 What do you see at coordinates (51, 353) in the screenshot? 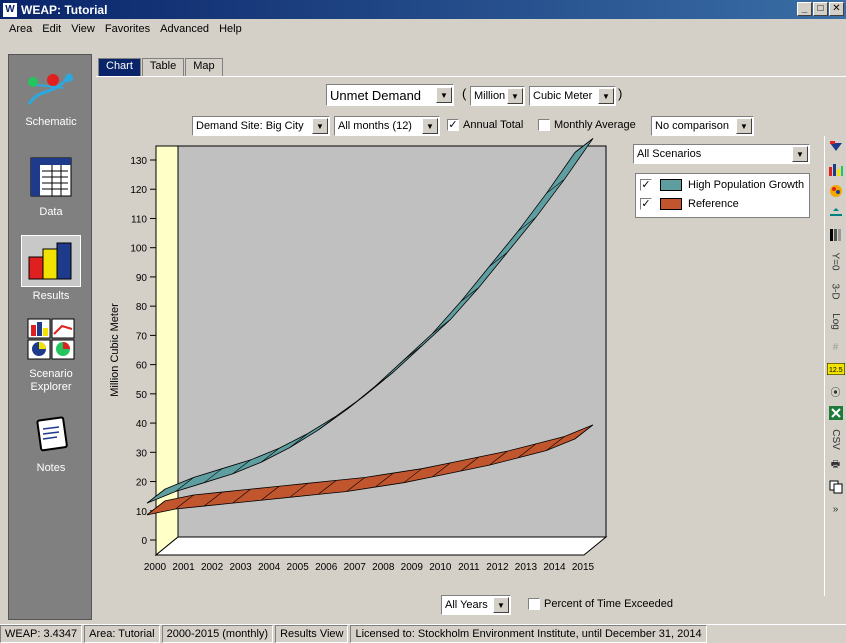
I see `nav-scenario-explorer: Scenario Explorer` at bounding box center [51, 353].